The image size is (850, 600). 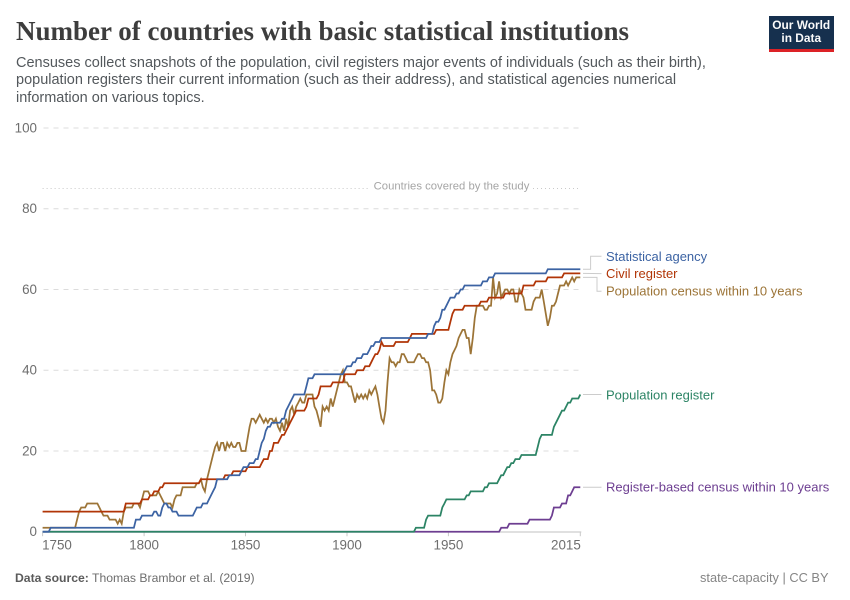 What do you see at coordinates (29, 208) in the screenshot?
I see `svg-text: 80` at bounding box center [29, 208].